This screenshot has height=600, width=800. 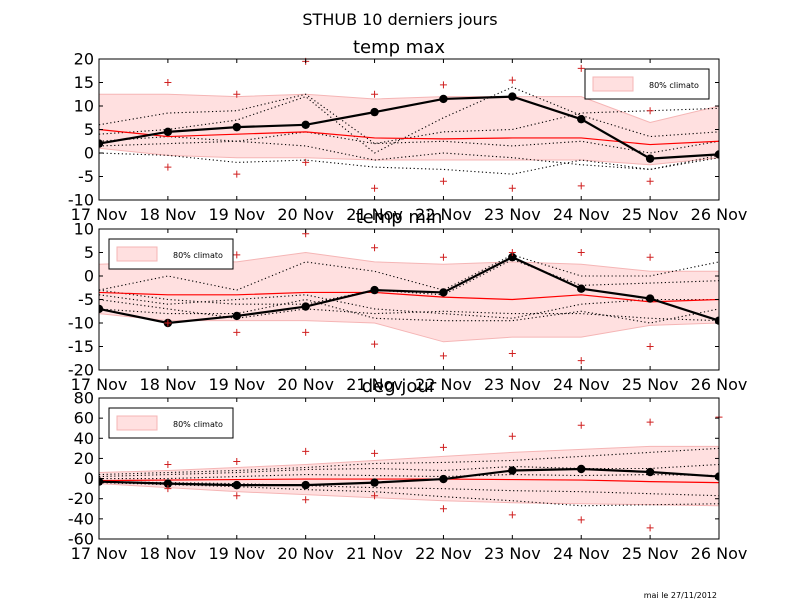 What do you see at coordinates (81, 346) in the screenshot?
I see `y-tick-label: -15` at bounding box center [81, 346].